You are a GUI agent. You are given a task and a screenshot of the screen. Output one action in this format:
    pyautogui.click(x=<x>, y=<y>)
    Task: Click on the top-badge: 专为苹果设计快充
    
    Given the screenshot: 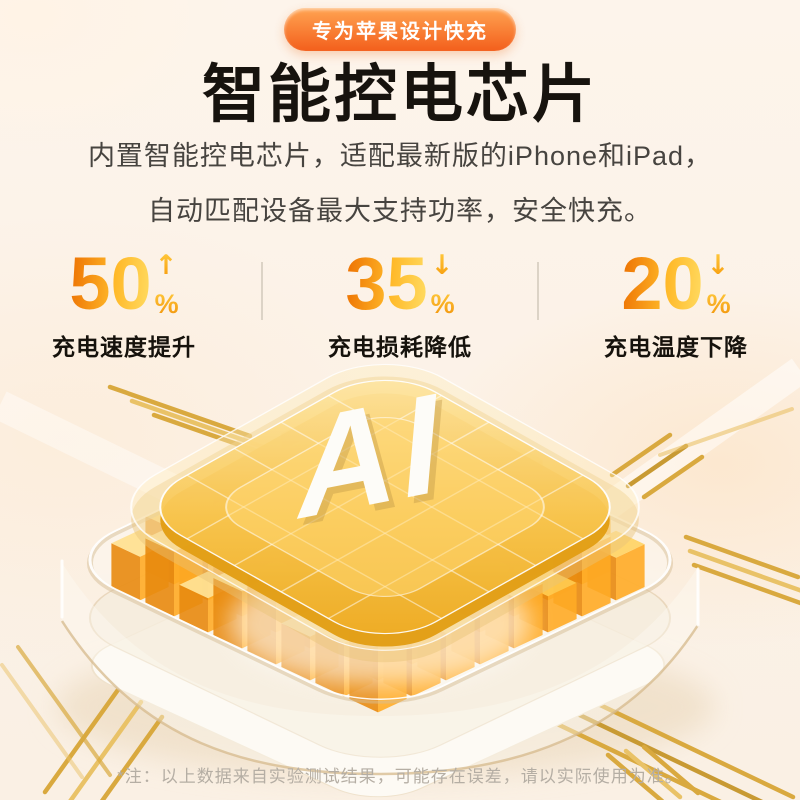 What is the action you would take?
    pyautogui.click(x=400, y=29)
    